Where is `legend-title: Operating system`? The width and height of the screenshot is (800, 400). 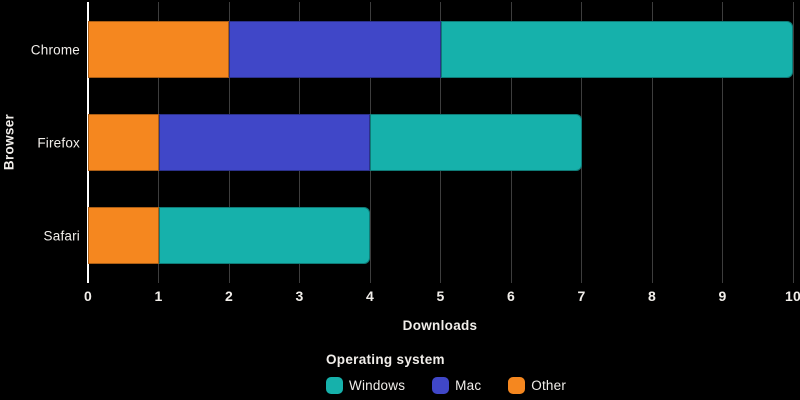
legend-title: Operating system is located at coordinates (385, 359).